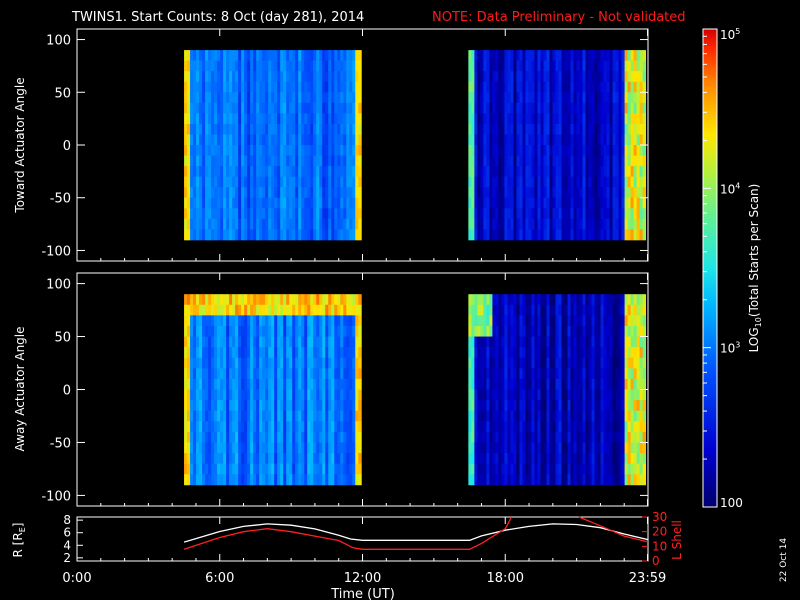 The width and height of the screenshot is (800, 600). I want to click on orbit-left-tick-label-0: 8, so click(67, 520).